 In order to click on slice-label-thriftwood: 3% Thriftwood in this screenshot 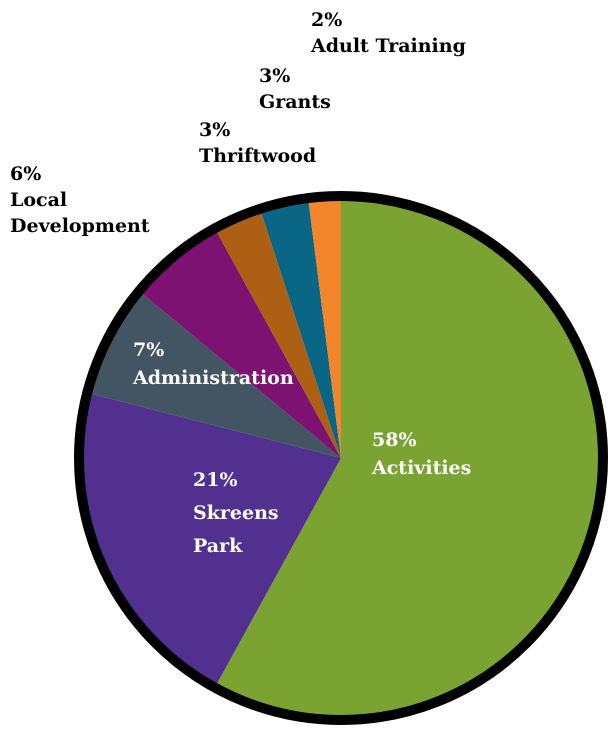, I will do `click(257, 143)`.